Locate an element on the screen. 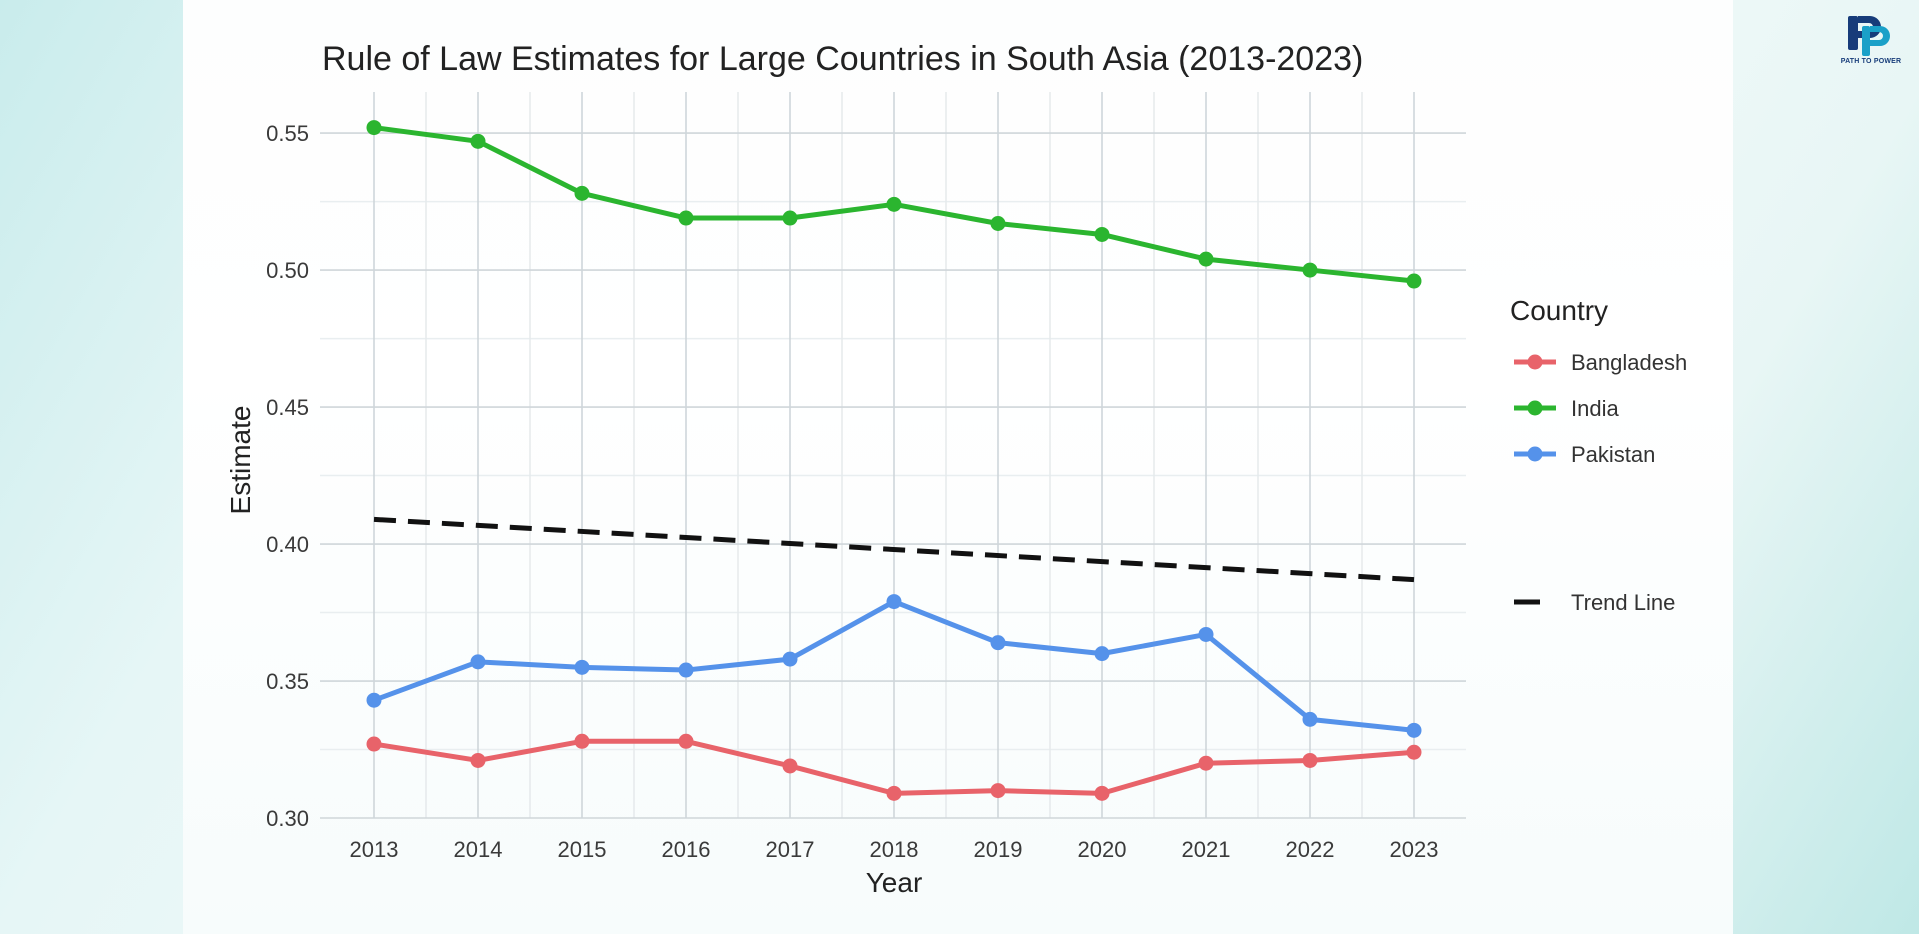 The image size is (1919, 934). x-tick-label: 2016 is located at coordinates (686, 849).